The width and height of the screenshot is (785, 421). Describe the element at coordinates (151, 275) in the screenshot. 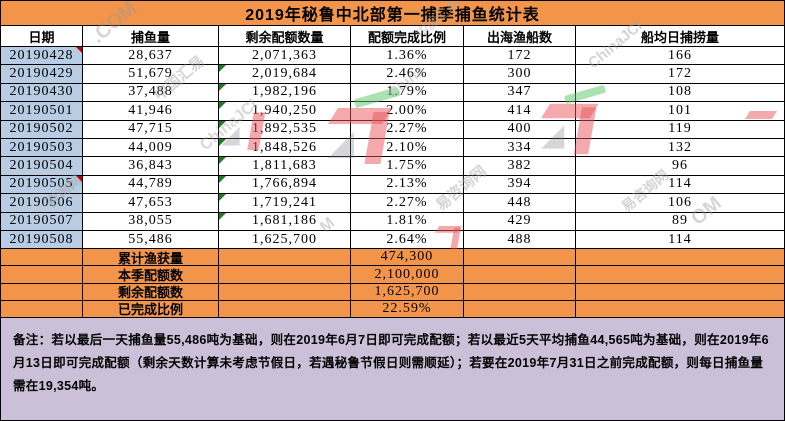

I see `summary-label-season-quota: 本季配额数` at that location.